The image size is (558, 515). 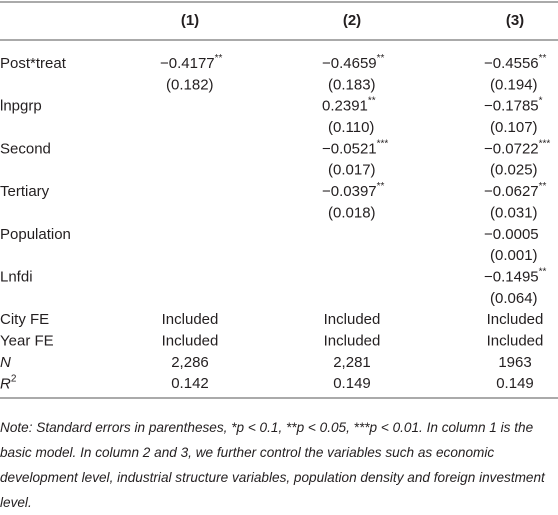 I want to click on row-label-text: Lnfdi, so click(x=16, y=276).